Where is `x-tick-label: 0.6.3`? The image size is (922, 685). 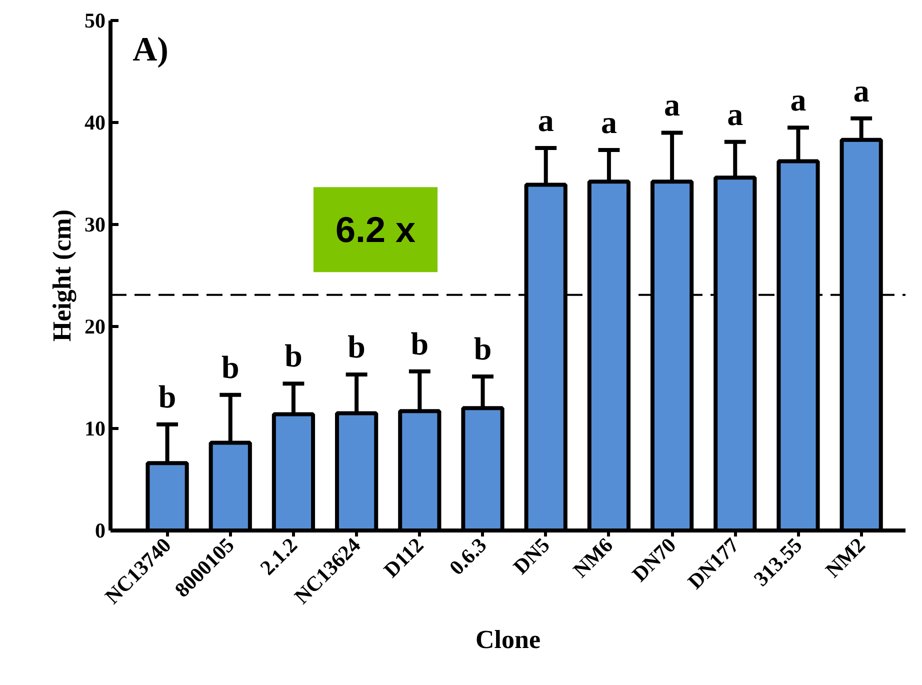
x-tick-label: 0.6.3 is located at coordinates (468, 556).